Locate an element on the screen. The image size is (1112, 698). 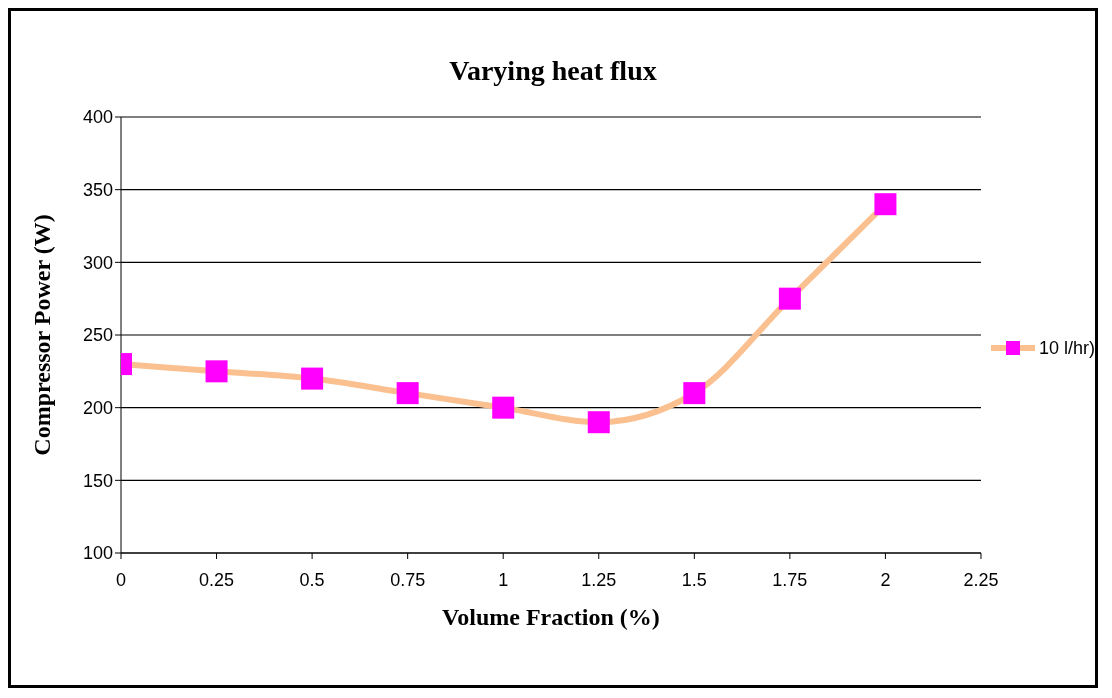
x-tick-label: 1.75 is located at coordinates (790, 579).